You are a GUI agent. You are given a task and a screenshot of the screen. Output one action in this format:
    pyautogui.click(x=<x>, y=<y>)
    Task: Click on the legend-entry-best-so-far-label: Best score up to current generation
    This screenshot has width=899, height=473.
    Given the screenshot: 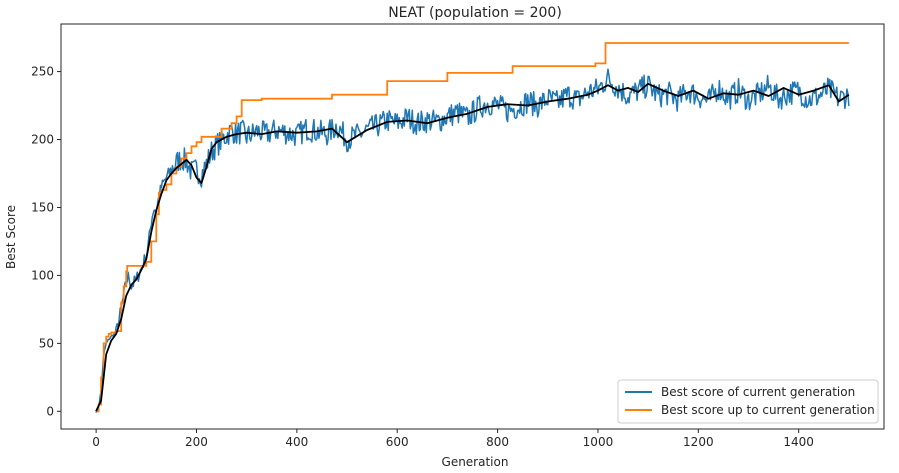 What is the action you would take?
    pyautogui.click(x=768, y=410)
    